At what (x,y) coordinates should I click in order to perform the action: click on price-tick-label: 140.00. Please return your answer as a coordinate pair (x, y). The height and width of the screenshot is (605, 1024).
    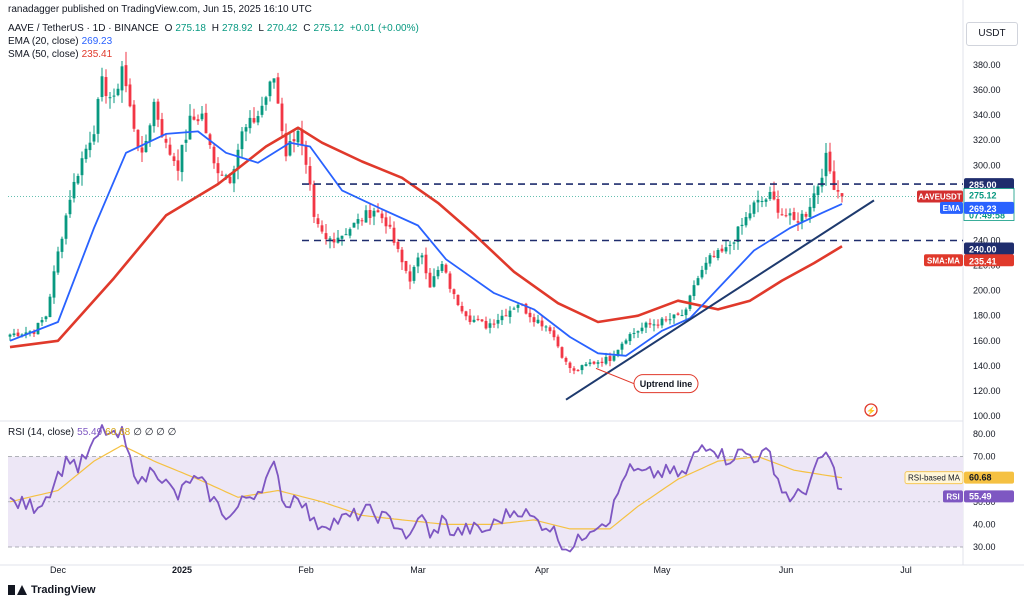
    Looking at the image, I should click on (987, 366).